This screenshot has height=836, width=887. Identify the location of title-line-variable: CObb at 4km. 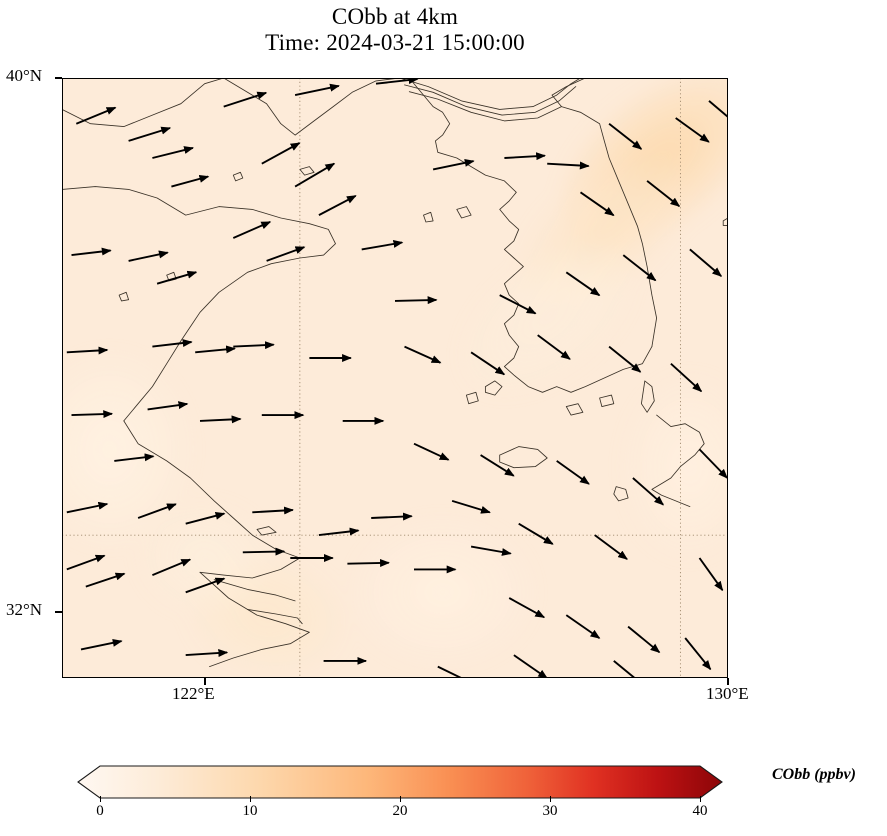
(395, 16).